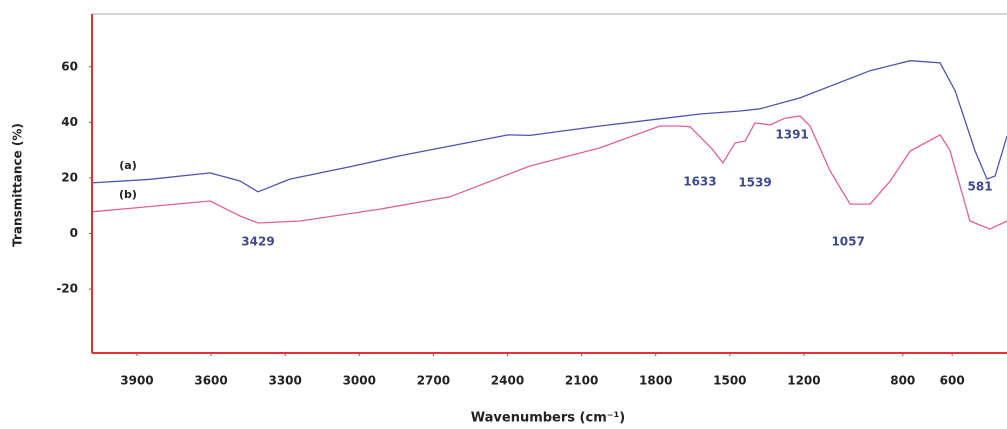 The height and width of the screenshot is (429, 1007). What do you see at coordinates (127, 165) in the screenshot?
I see `series-label: (a)` at bounding box center [127, 165].